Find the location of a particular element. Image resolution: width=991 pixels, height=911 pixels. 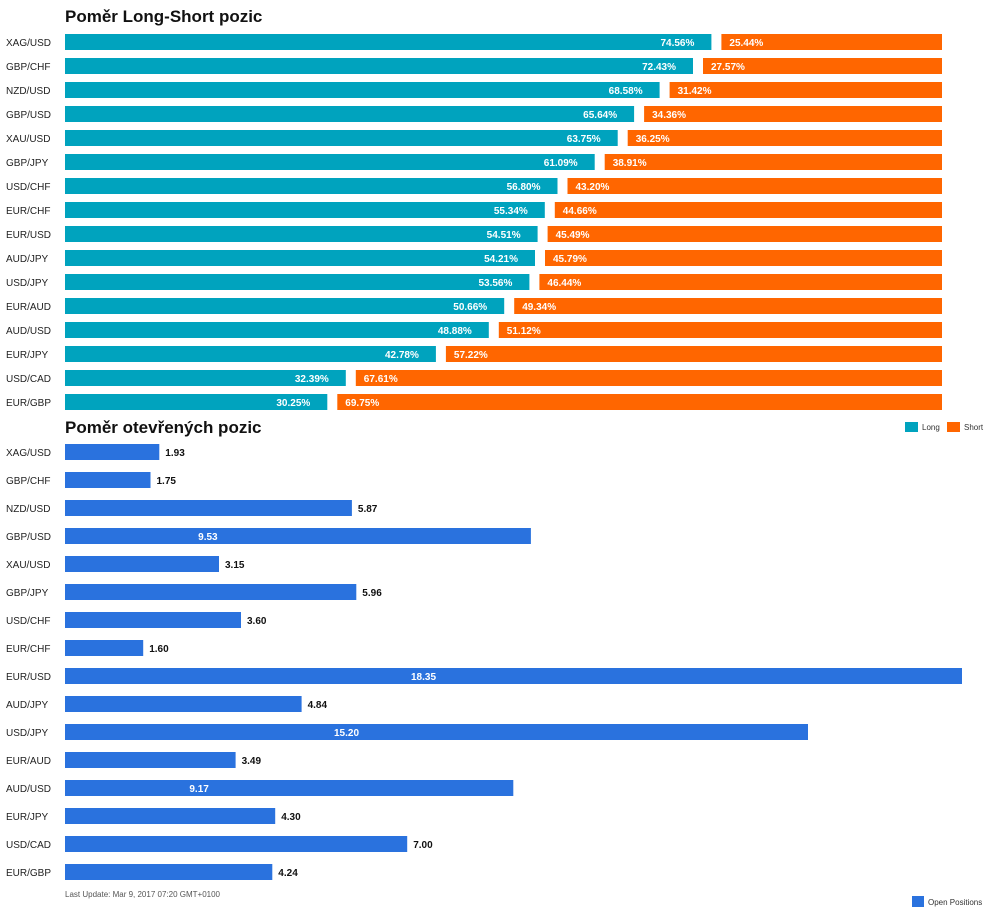

long-value-label: 30.25% is located at coordinates (293, 403).